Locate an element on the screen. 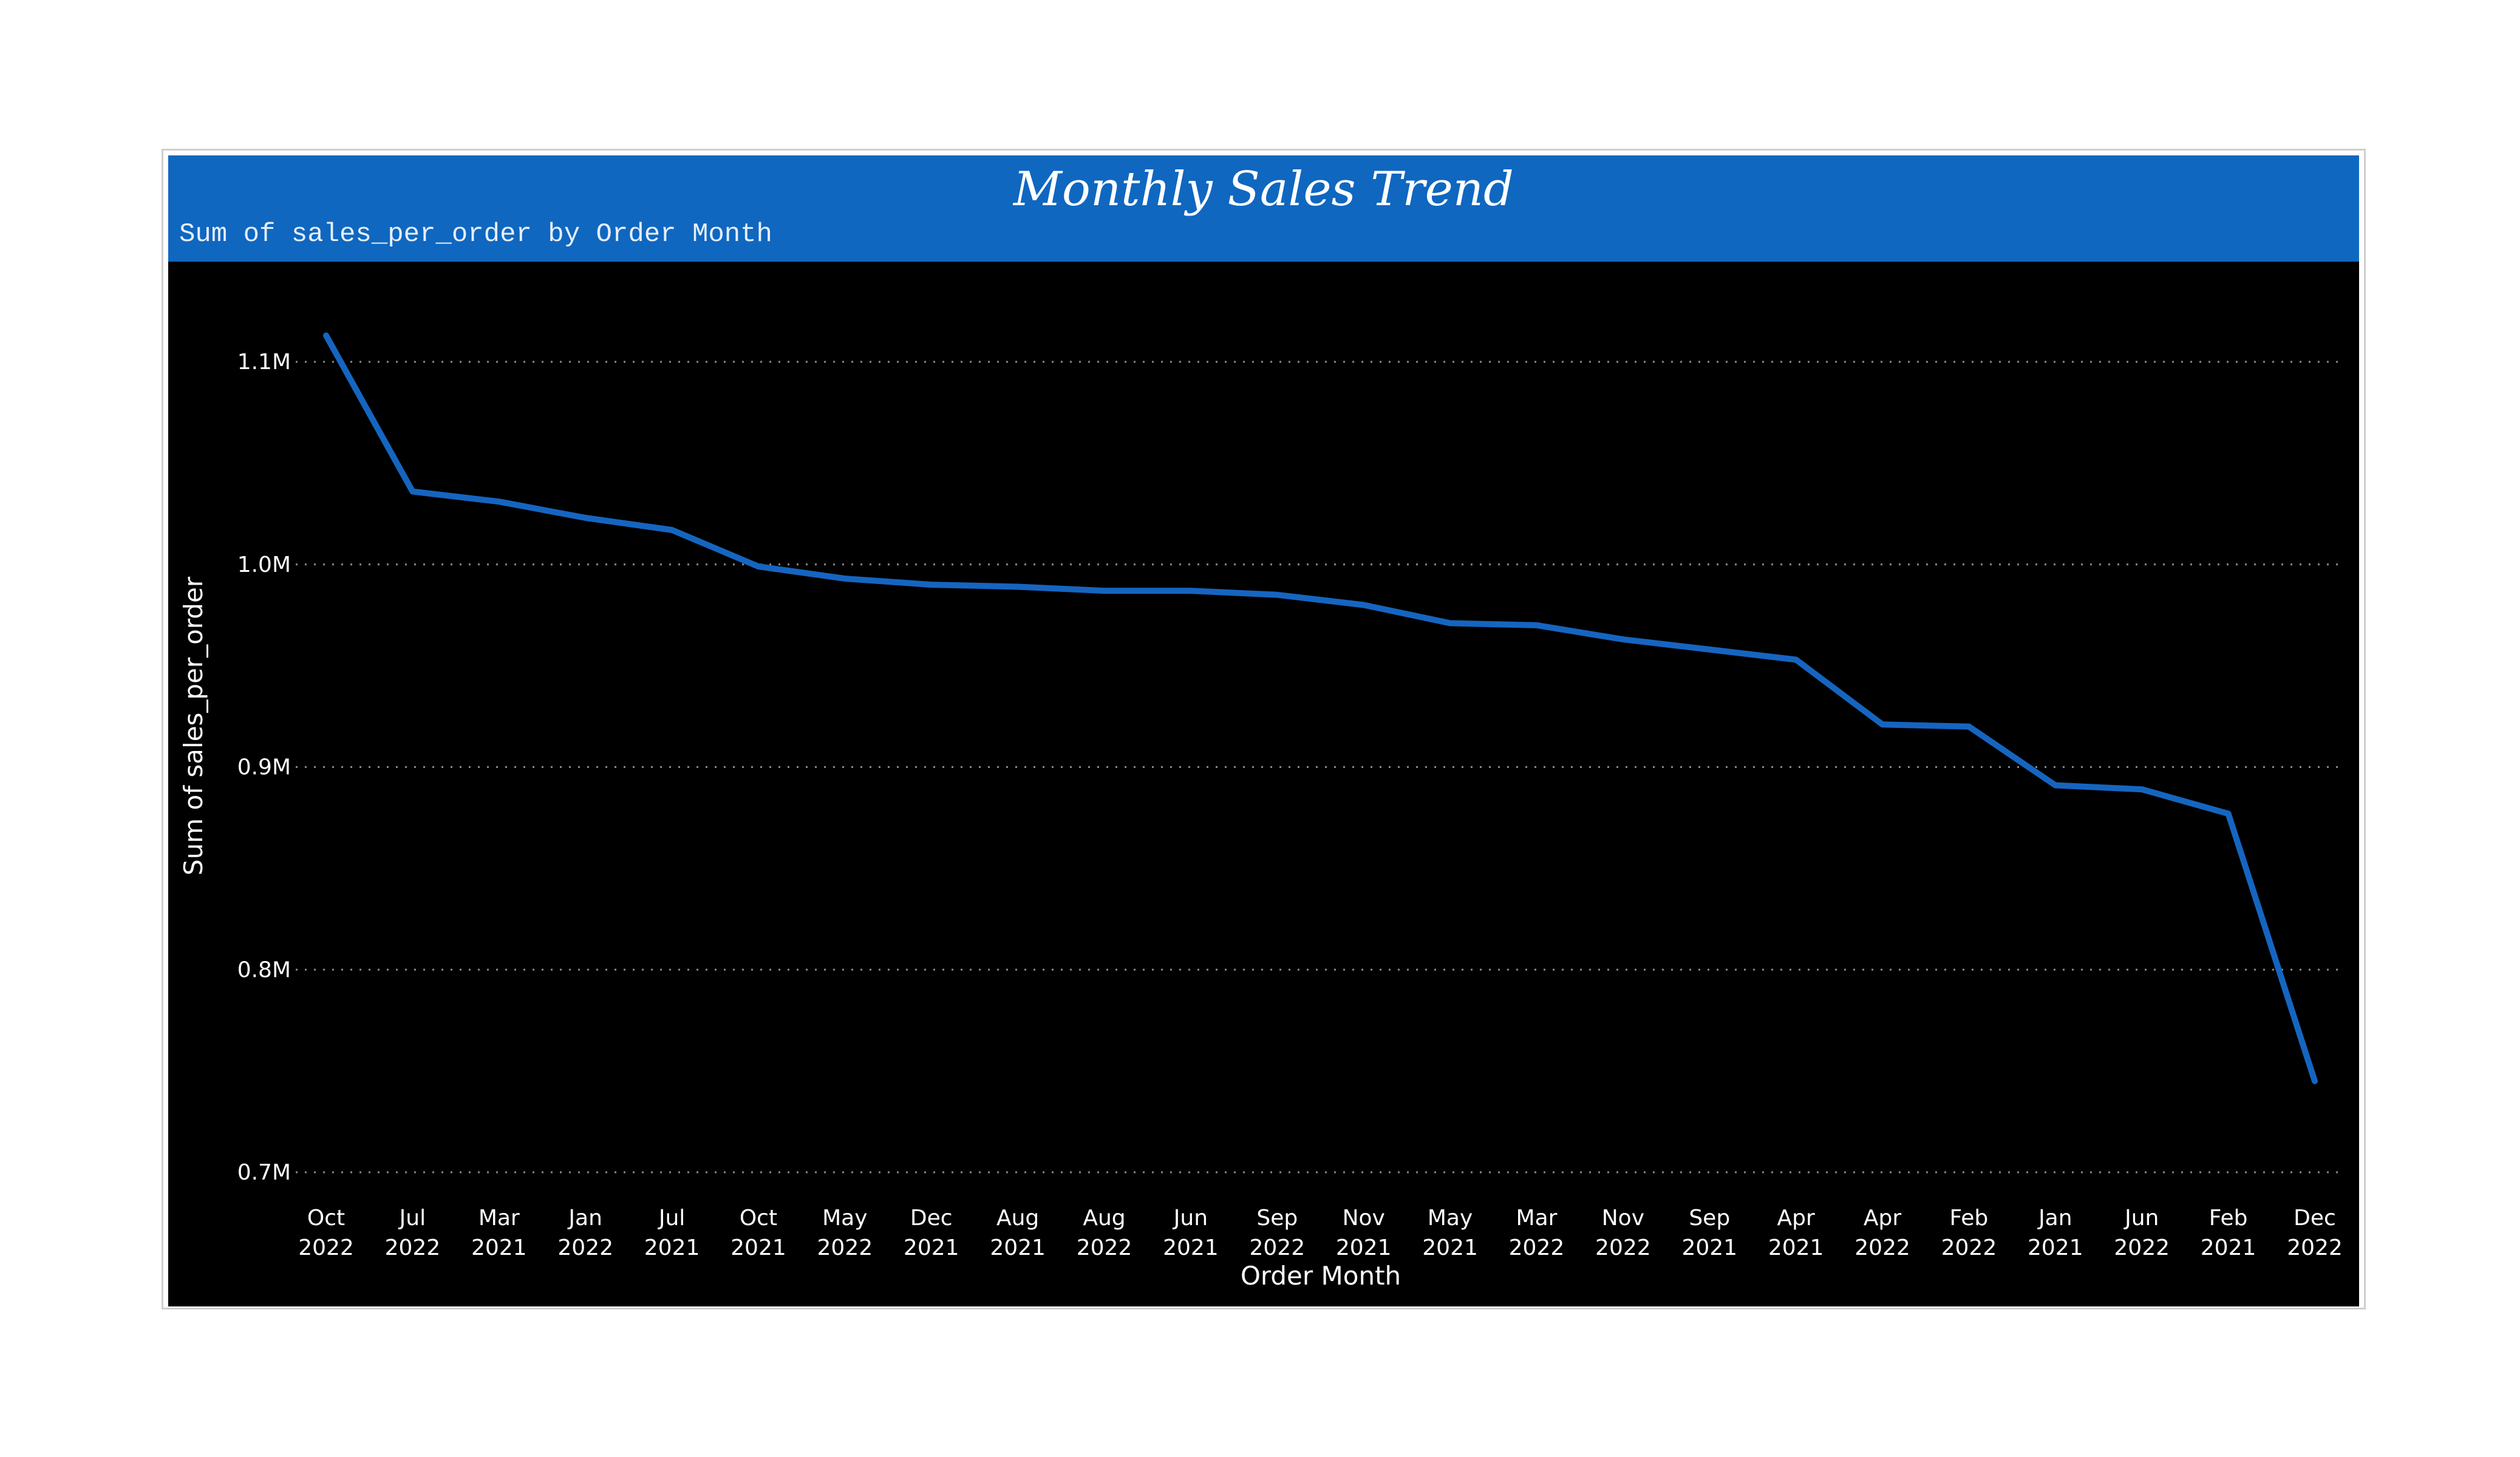 This screenshot has height=1457, width=2520. x-tick-label: Jul 2021 is located at coordinates (672, 1233).